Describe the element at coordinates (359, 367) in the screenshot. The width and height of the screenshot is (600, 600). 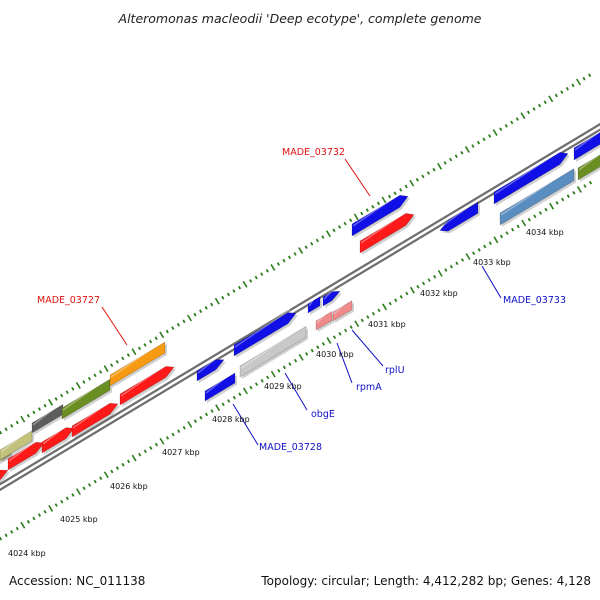
I see `gene-label-rpma: rpmA` at that location.